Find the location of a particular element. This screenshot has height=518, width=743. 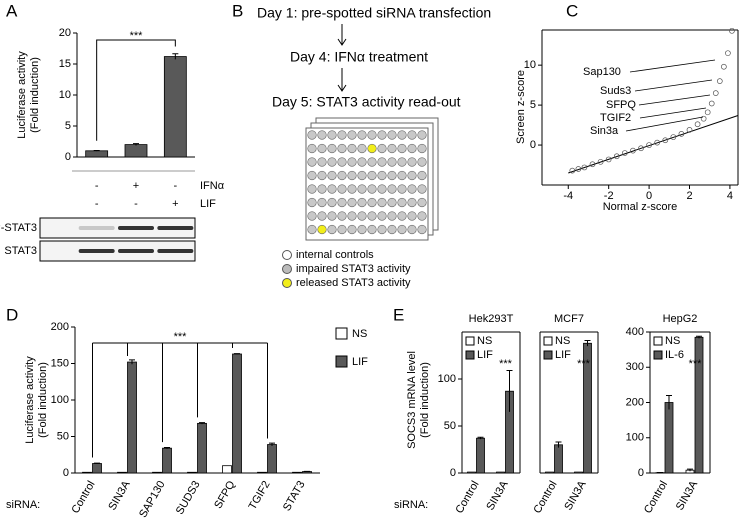

leader-line is located at coordinates (673, 113).